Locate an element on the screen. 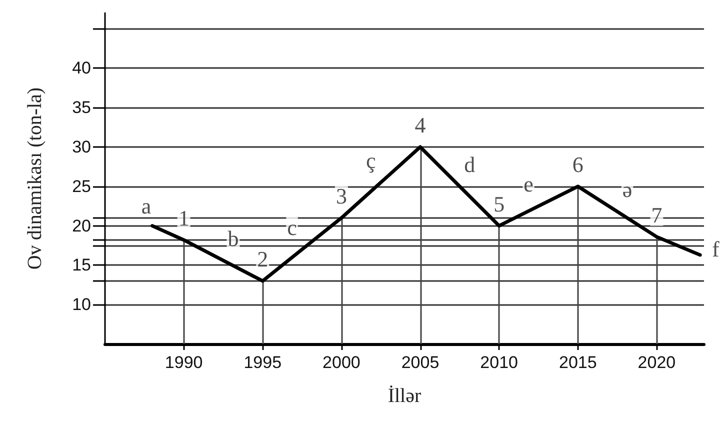  y-tick-label: 40 is located at coordinates (81, 68).